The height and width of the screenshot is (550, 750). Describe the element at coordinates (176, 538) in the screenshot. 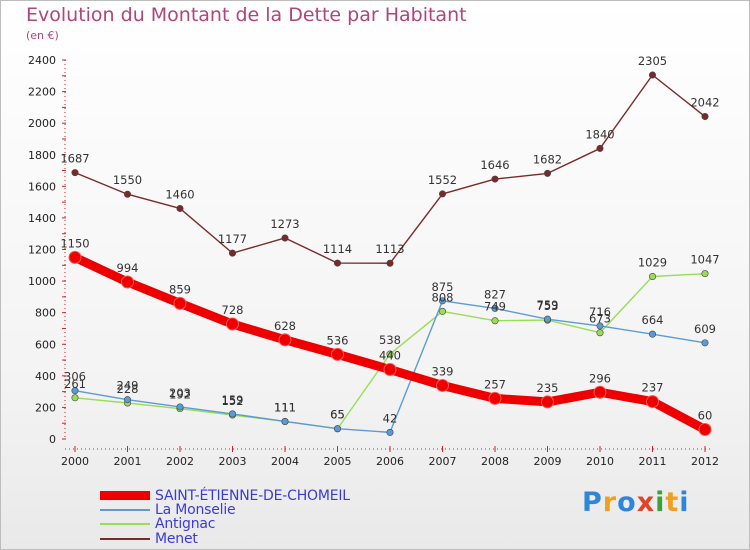

I see `legend-label: Menet` at that location.